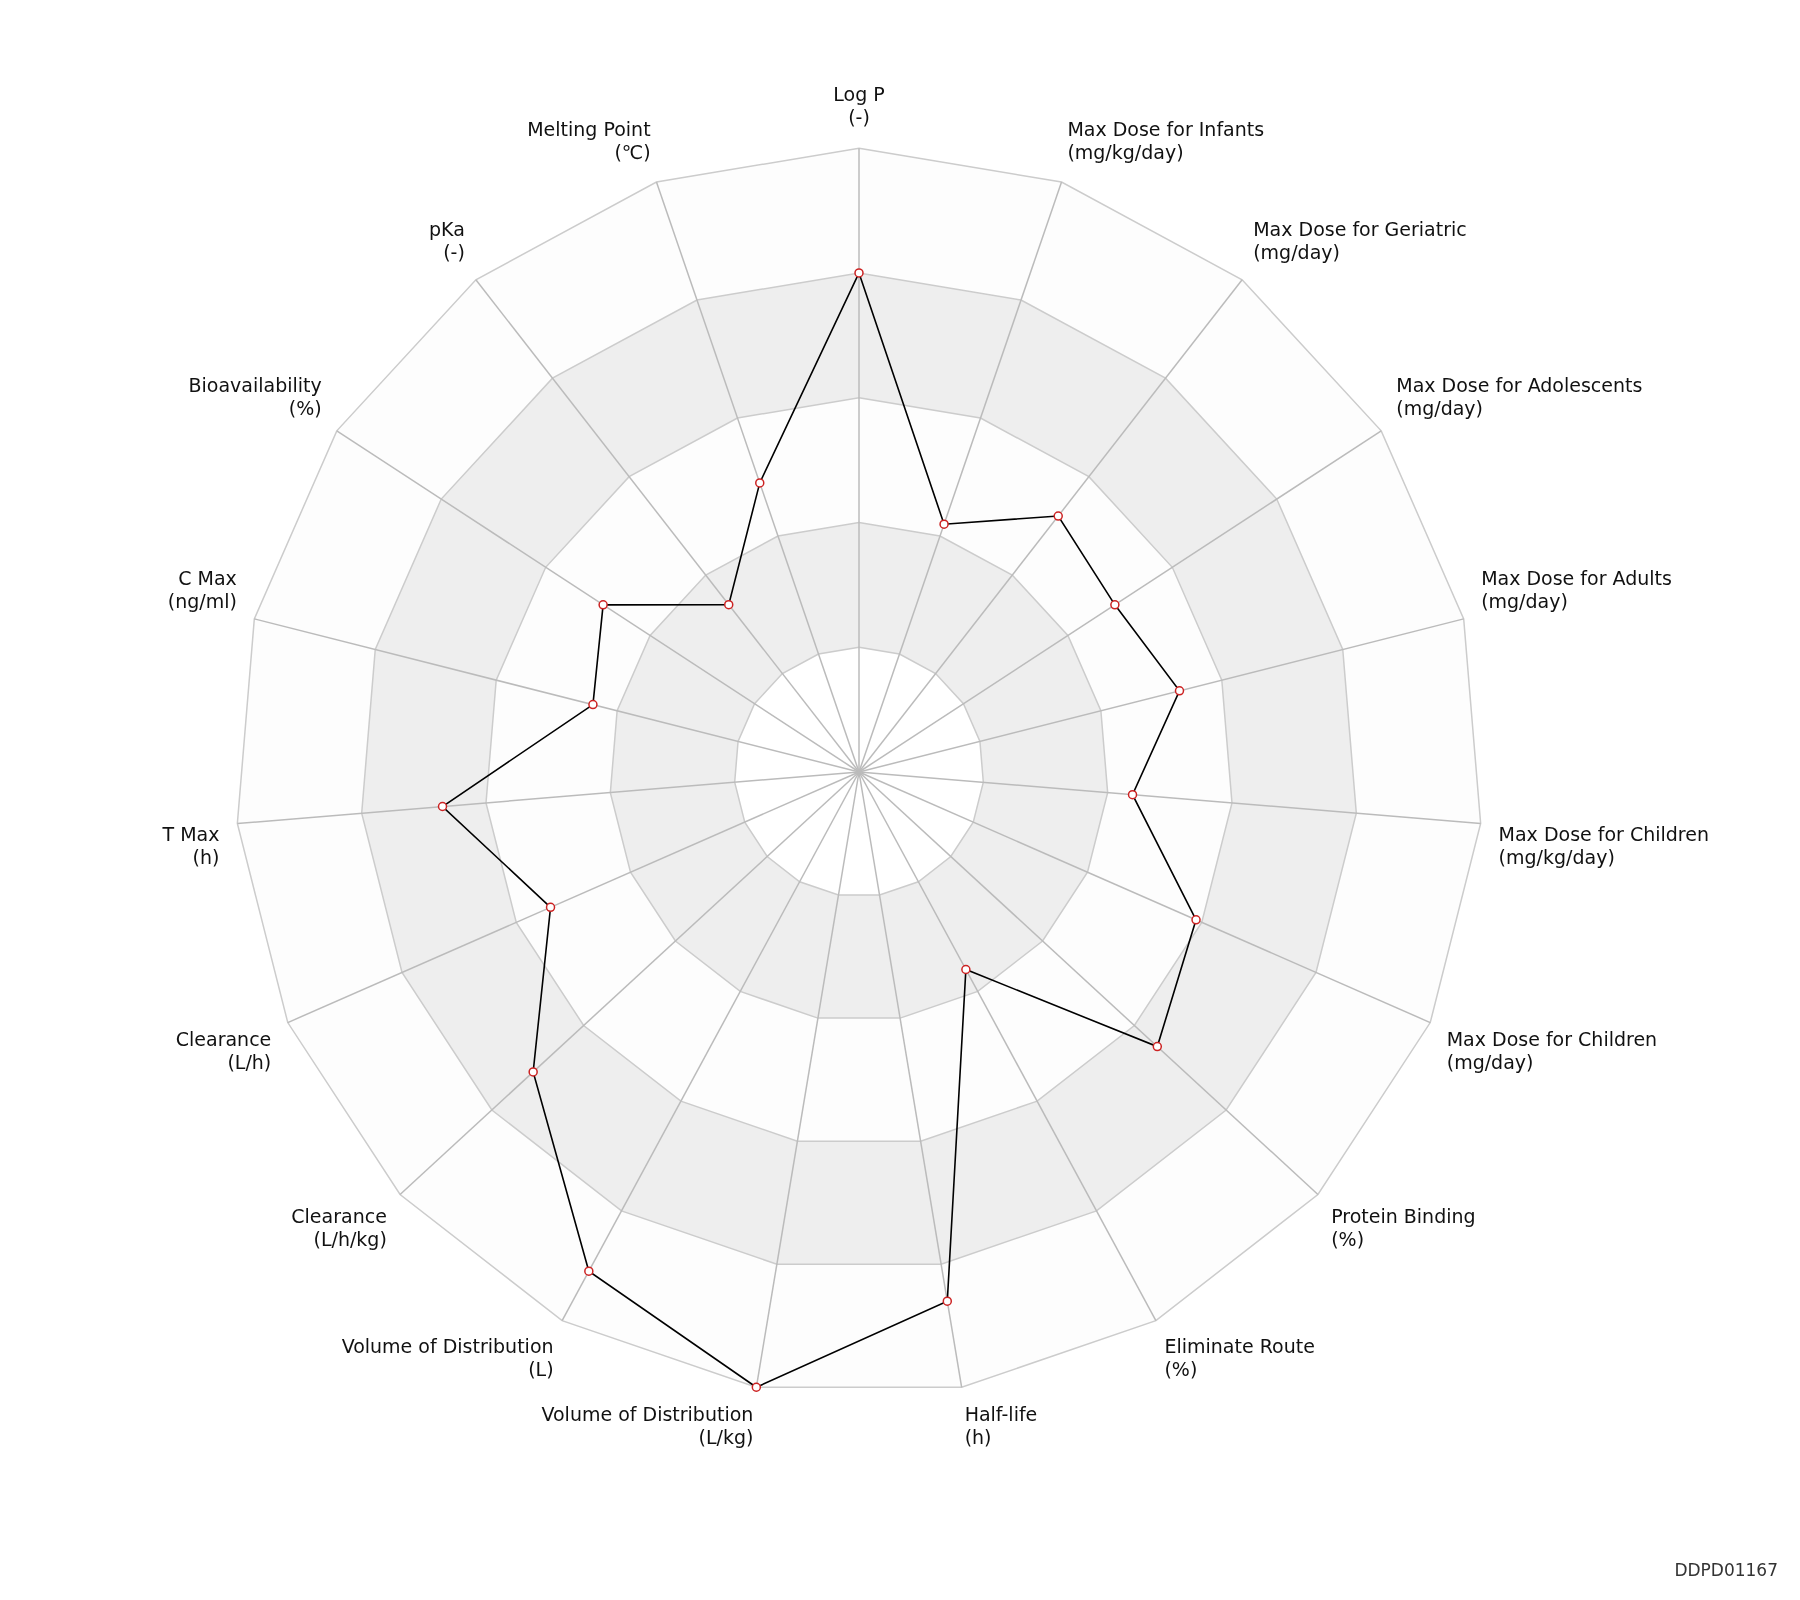 Image resolution: width=1800 pixels, height=1600 pixels. I want to click on spoke-label: Bioavailability (%), so click(255, 396).